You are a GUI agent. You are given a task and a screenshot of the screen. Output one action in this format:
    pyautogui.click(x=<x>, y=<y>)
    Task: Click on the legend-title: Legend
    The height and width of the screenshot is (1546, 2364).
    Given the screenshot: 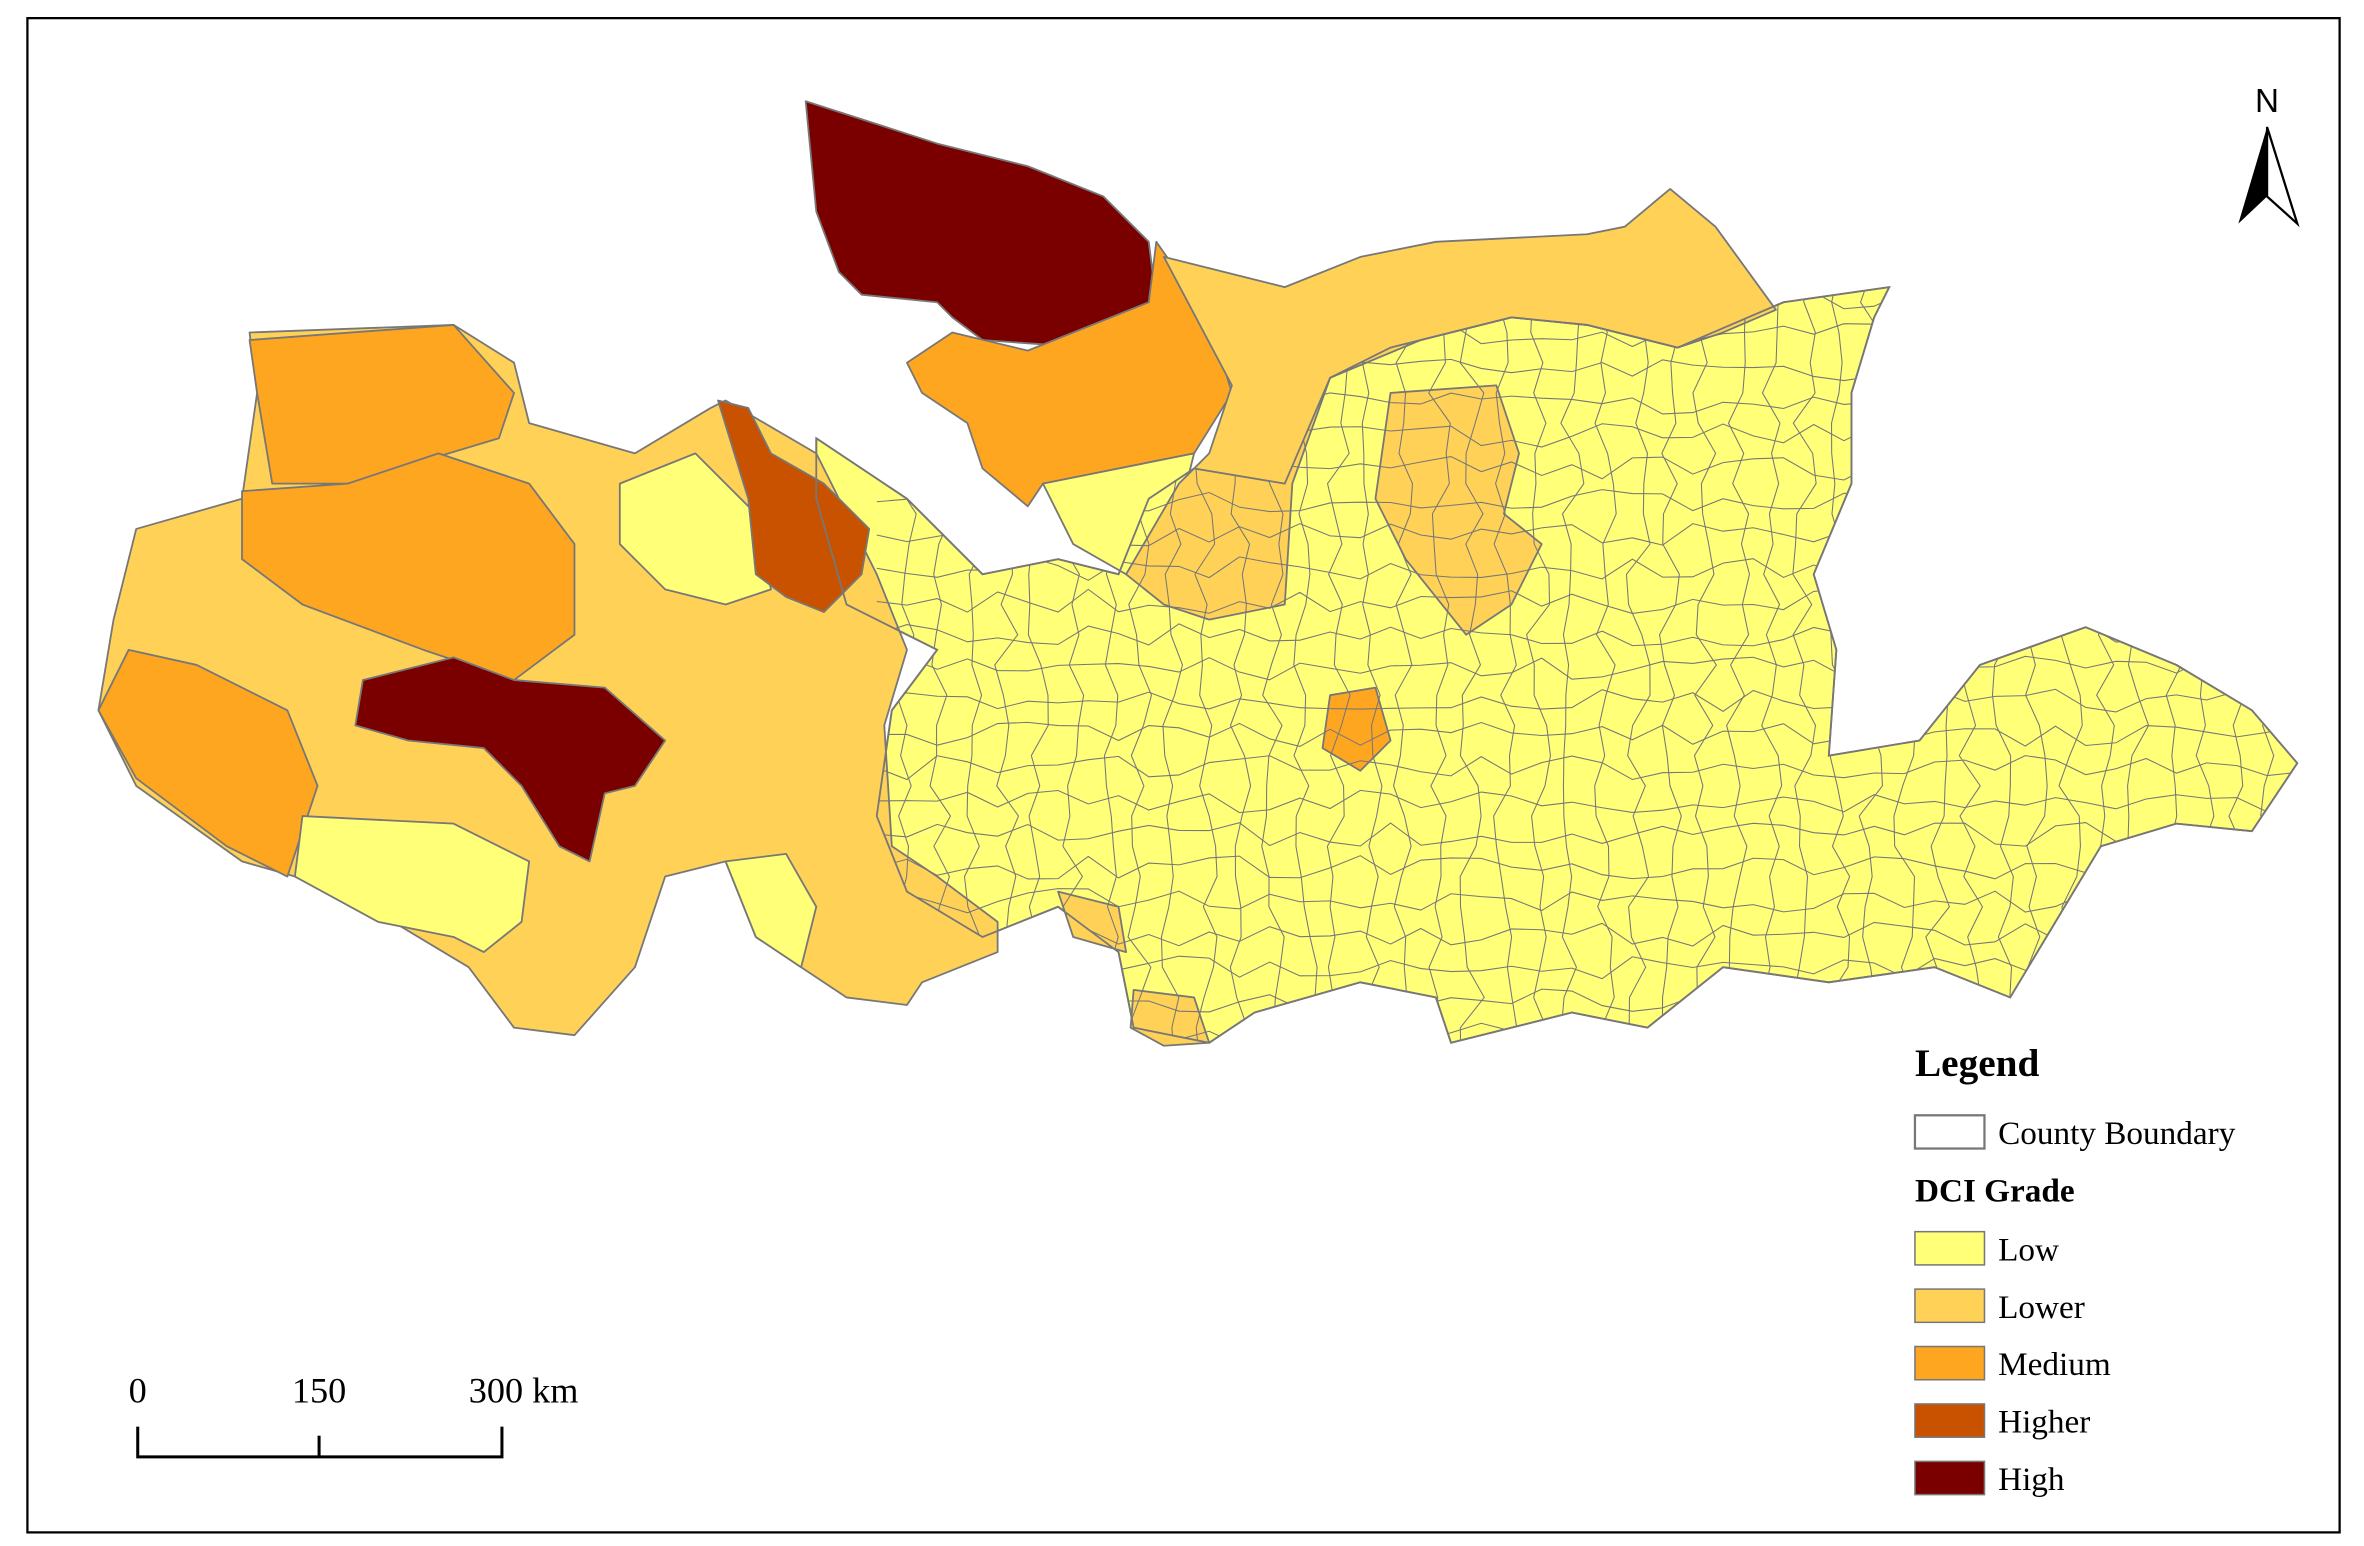 What is the action you would take?
    pyautogui.click(x=1977, y=1063)
    